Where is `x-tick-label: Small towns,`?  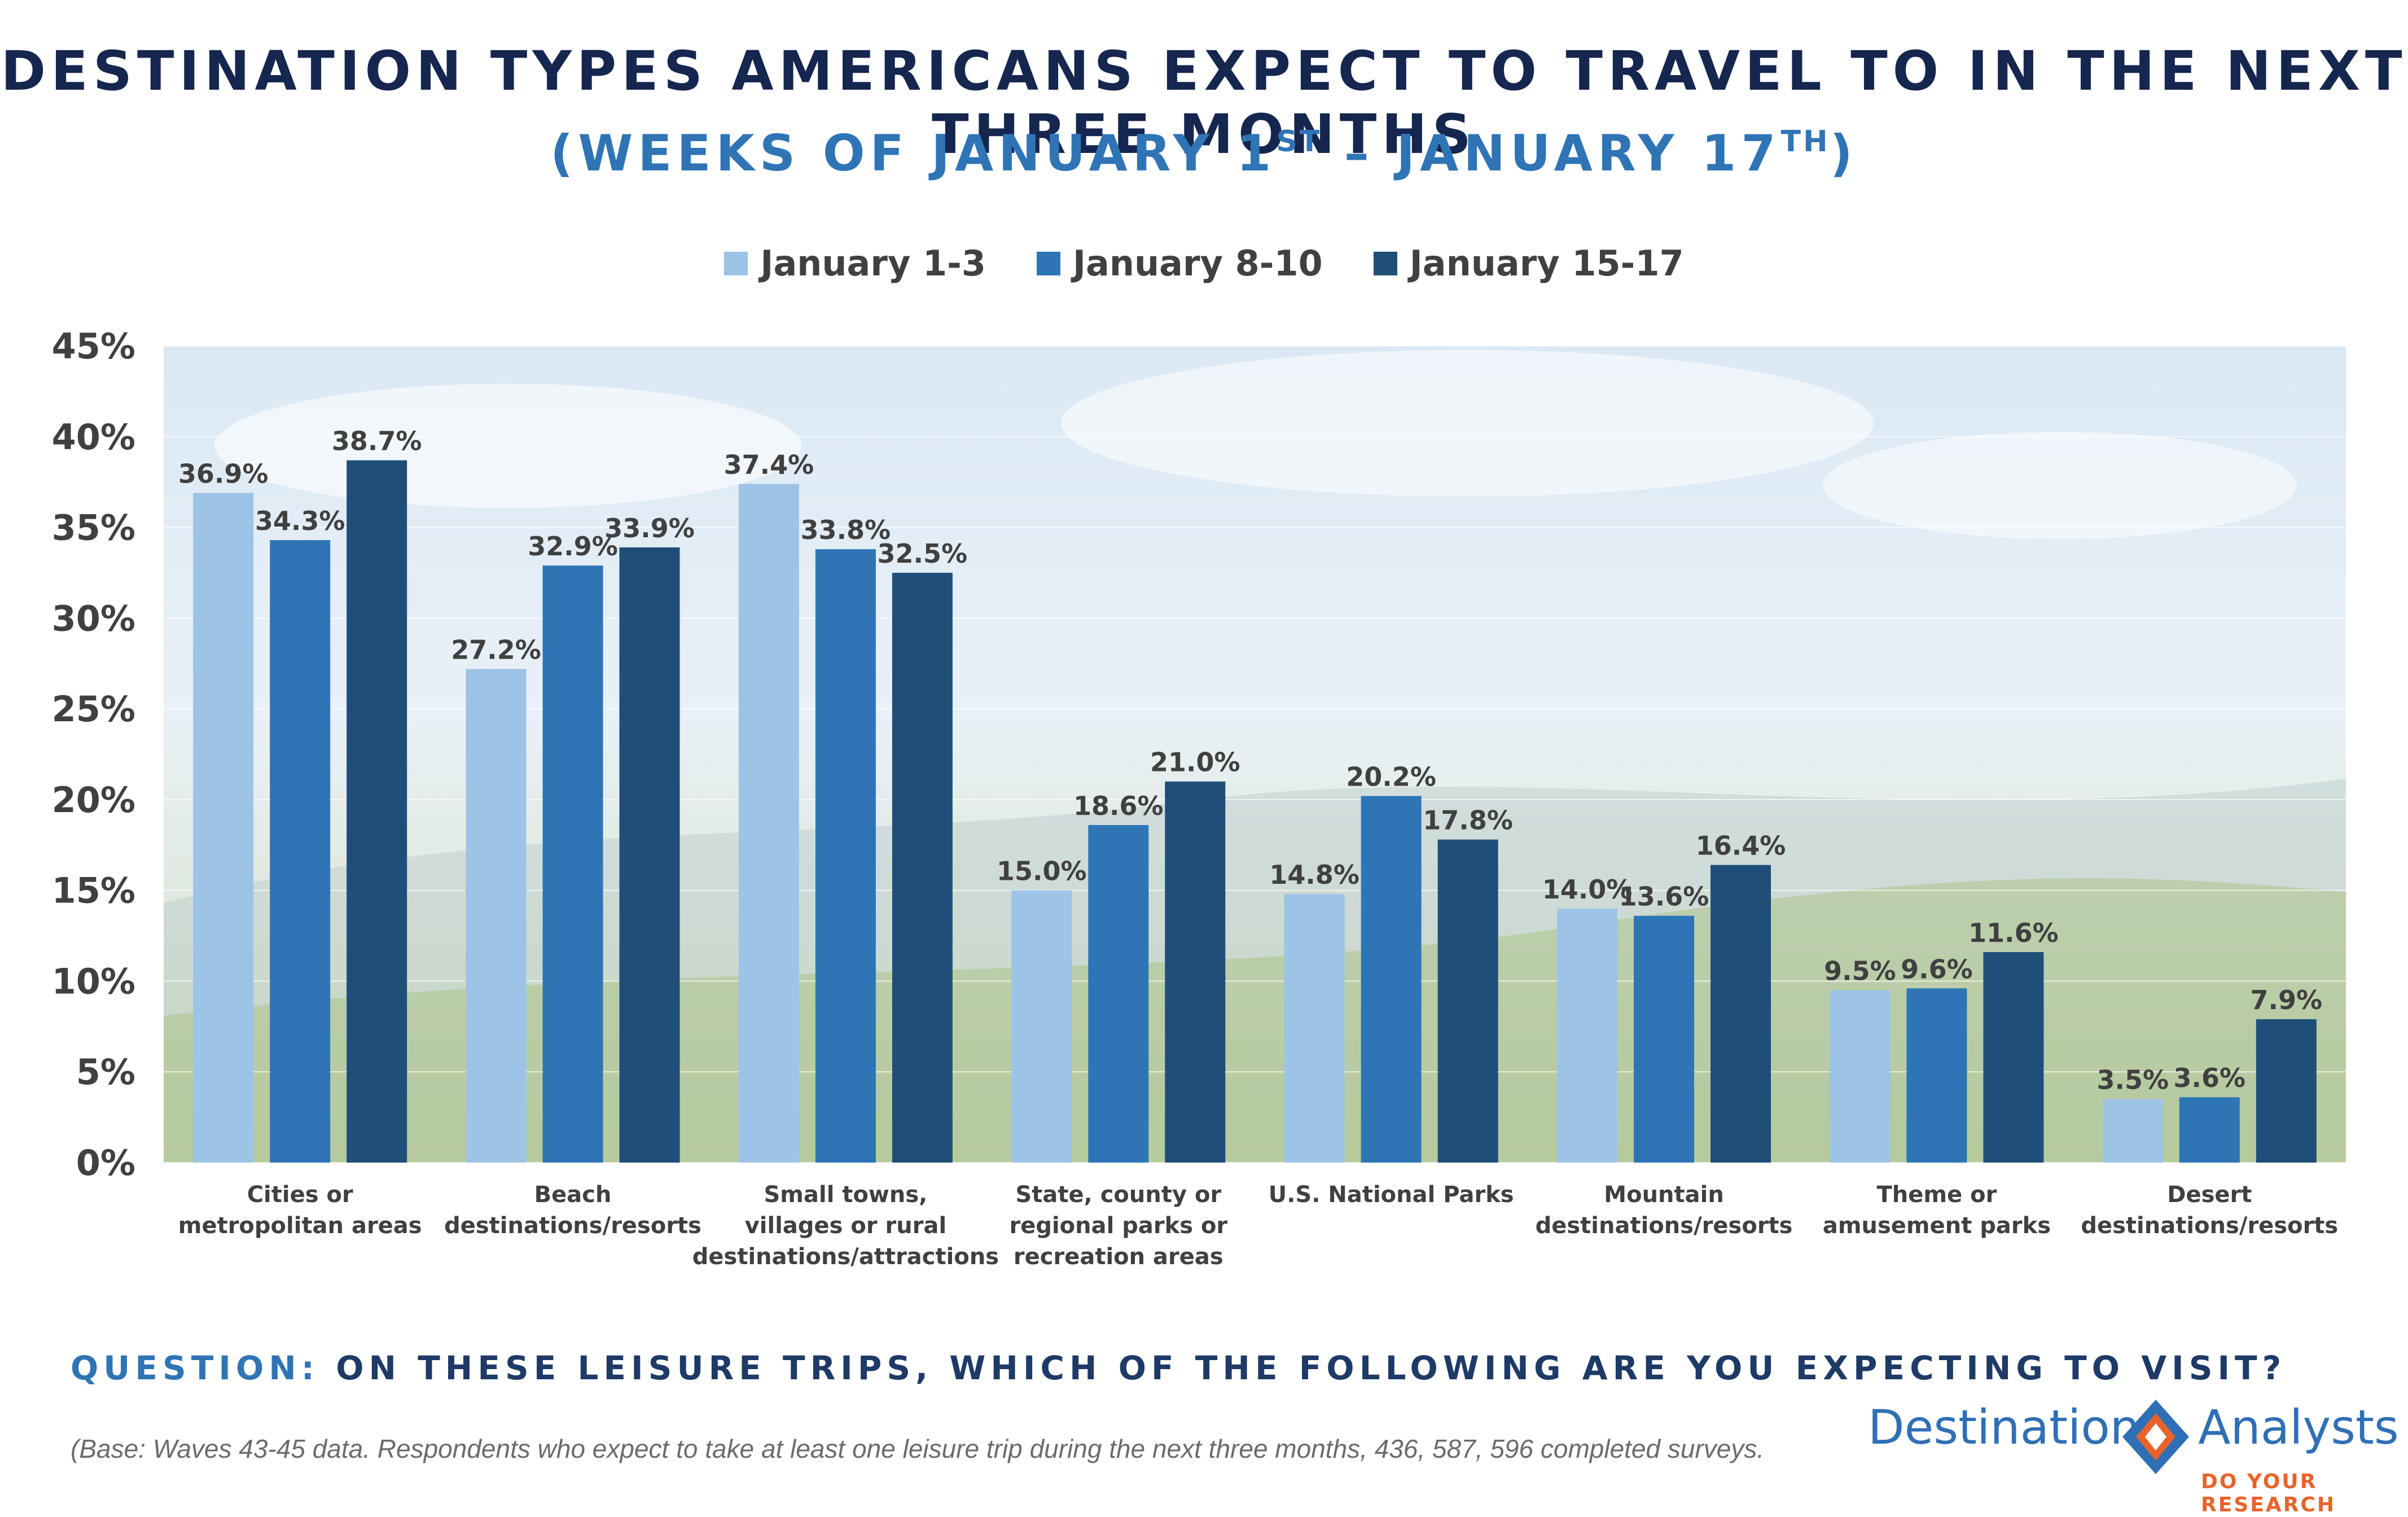 x-tick-label: Small towns, is located at coordinates (846, 1195).